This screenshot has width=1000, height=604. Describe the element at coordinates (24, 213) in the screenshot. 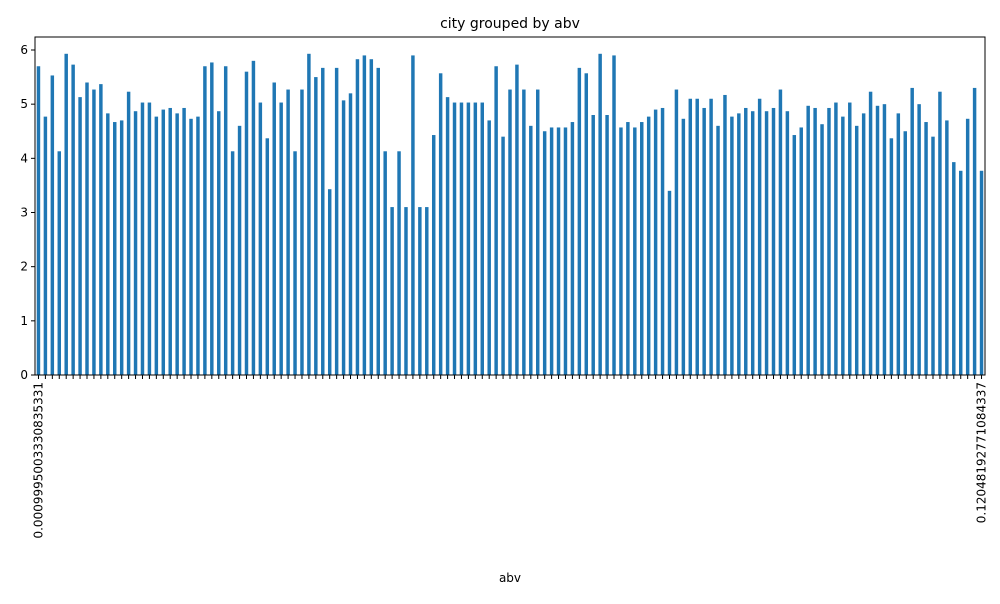

I see `y-tick-label: 3` at that location.